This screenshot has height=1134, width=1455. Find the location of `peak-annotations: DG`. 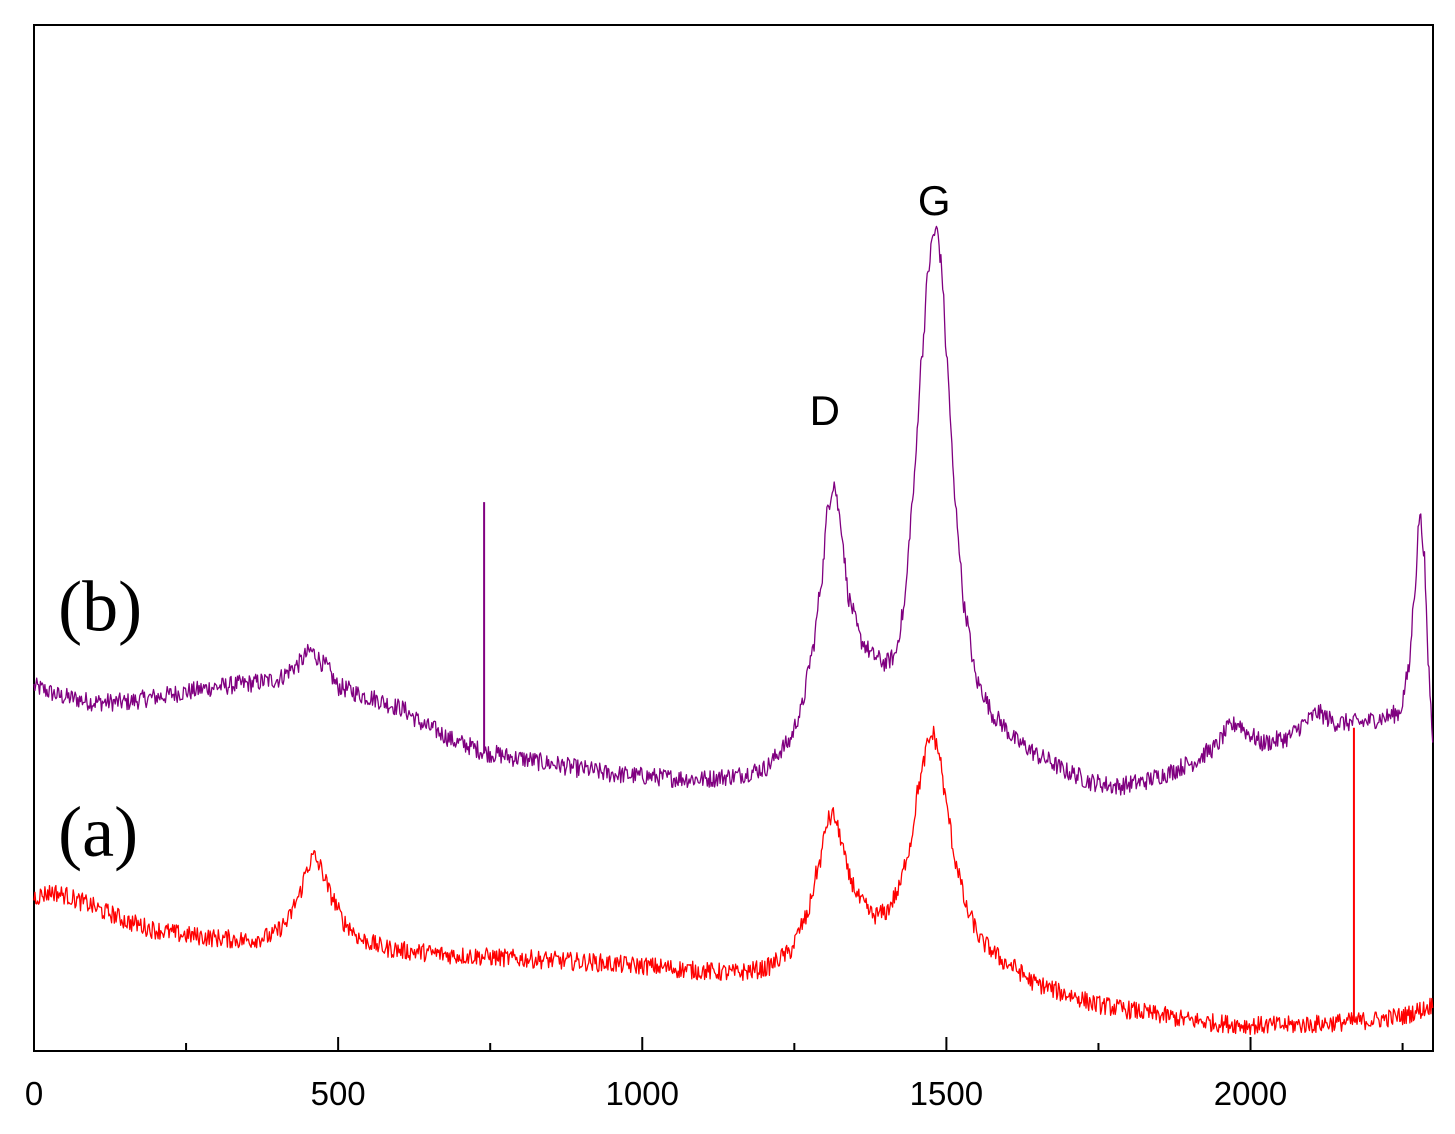

peak-annotations: DG is located at coordinates (880, 305).